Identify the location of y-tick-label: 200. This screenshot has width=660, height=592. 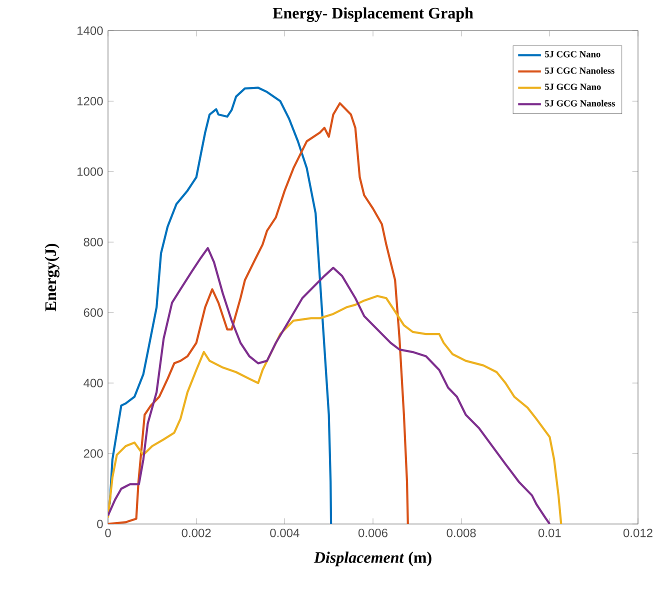
(93, 453).